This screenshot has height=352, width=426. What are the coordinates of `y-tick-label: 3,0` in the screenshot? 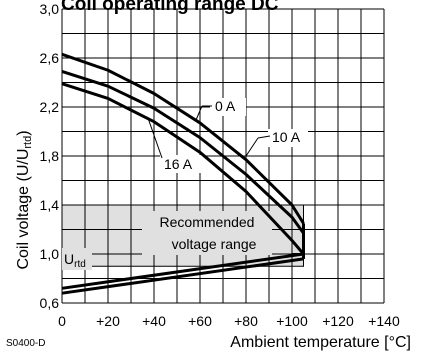 It's located at (50, 9).